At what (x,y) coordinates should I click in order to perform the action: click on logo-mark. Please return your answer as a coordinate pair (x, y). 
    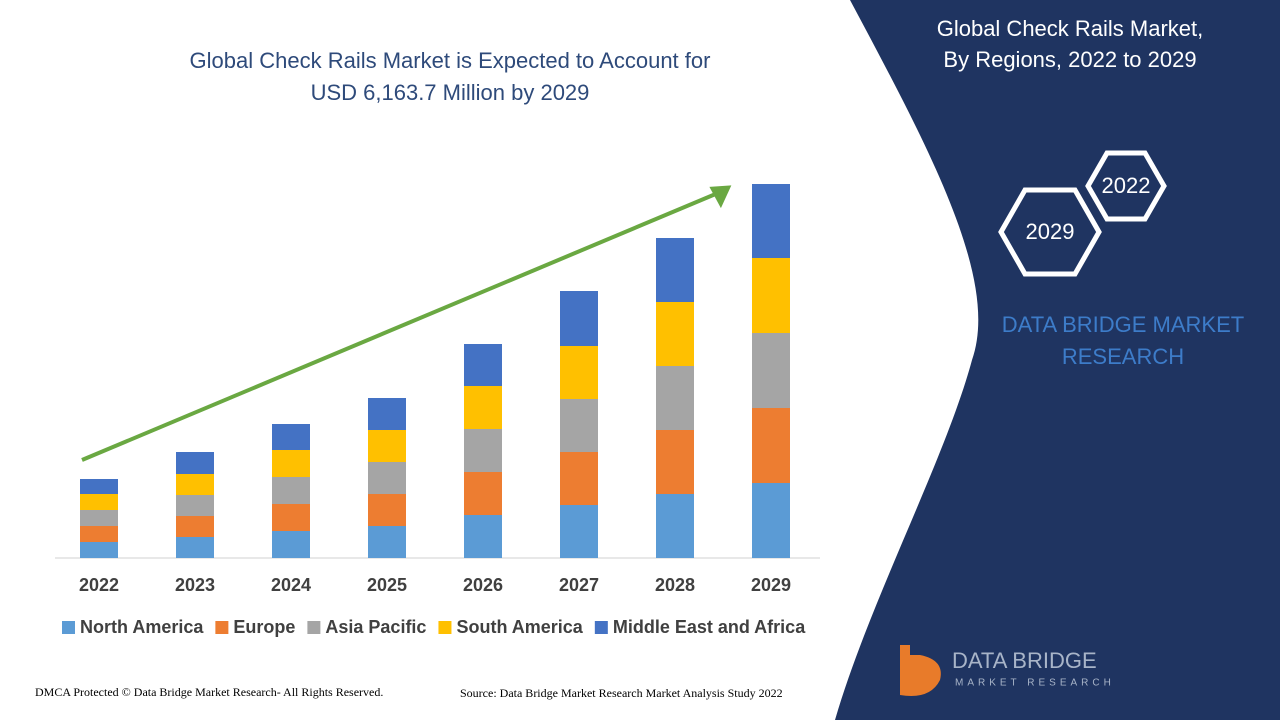
    Looking at the image, I should click on (920, 670).